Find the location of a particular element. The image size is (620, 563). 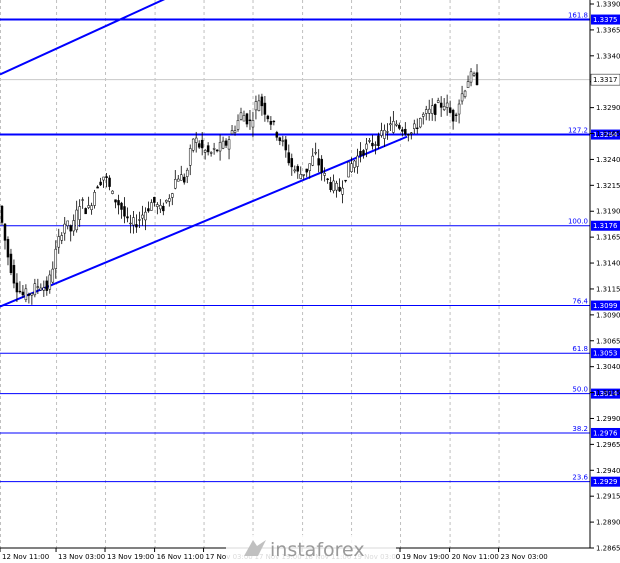

price-tick-label: 1.3015 is located at coordinates (608, 393).